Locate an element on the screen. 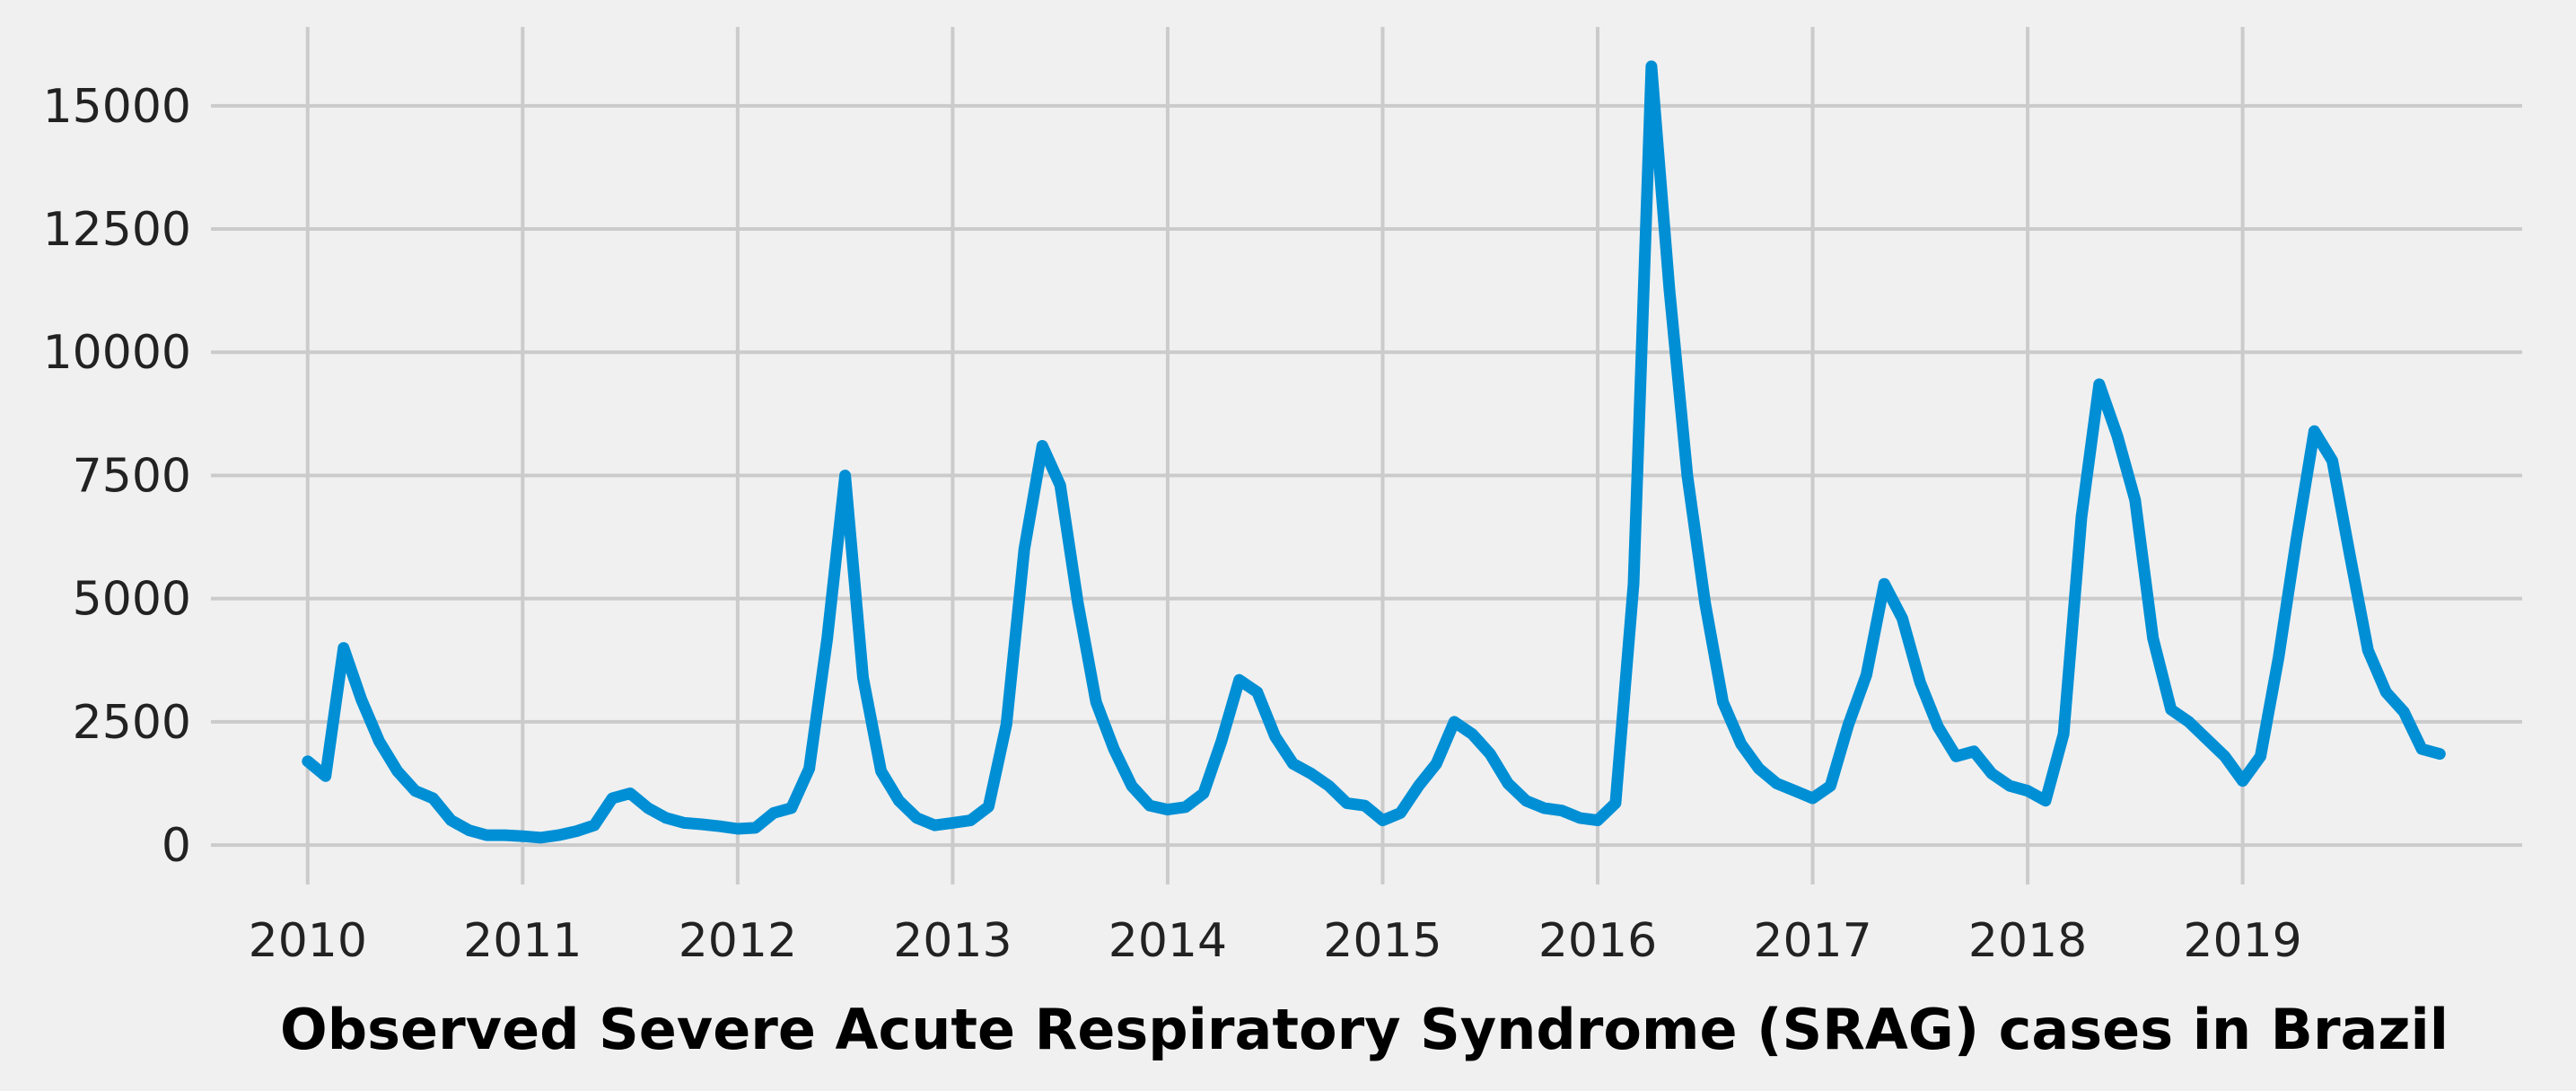 Image resolution: width=2576 pixels, height=1091 pixels. y-tick-label: 7500 is located at coordinates (132, 476).